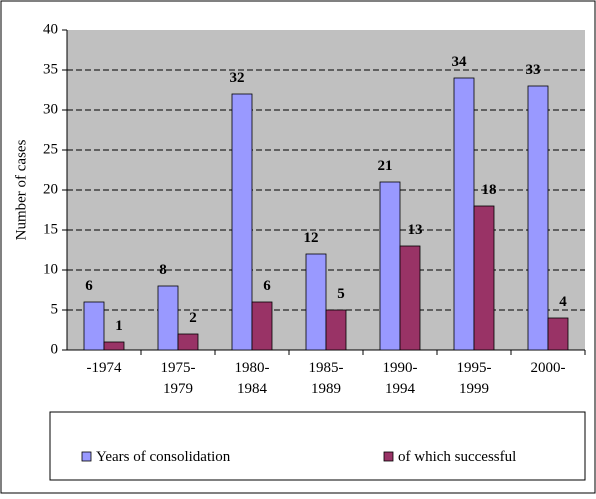 The width and height of the screenshot is (596, 499). I want to click on value-label: 4, so click(563, 302).